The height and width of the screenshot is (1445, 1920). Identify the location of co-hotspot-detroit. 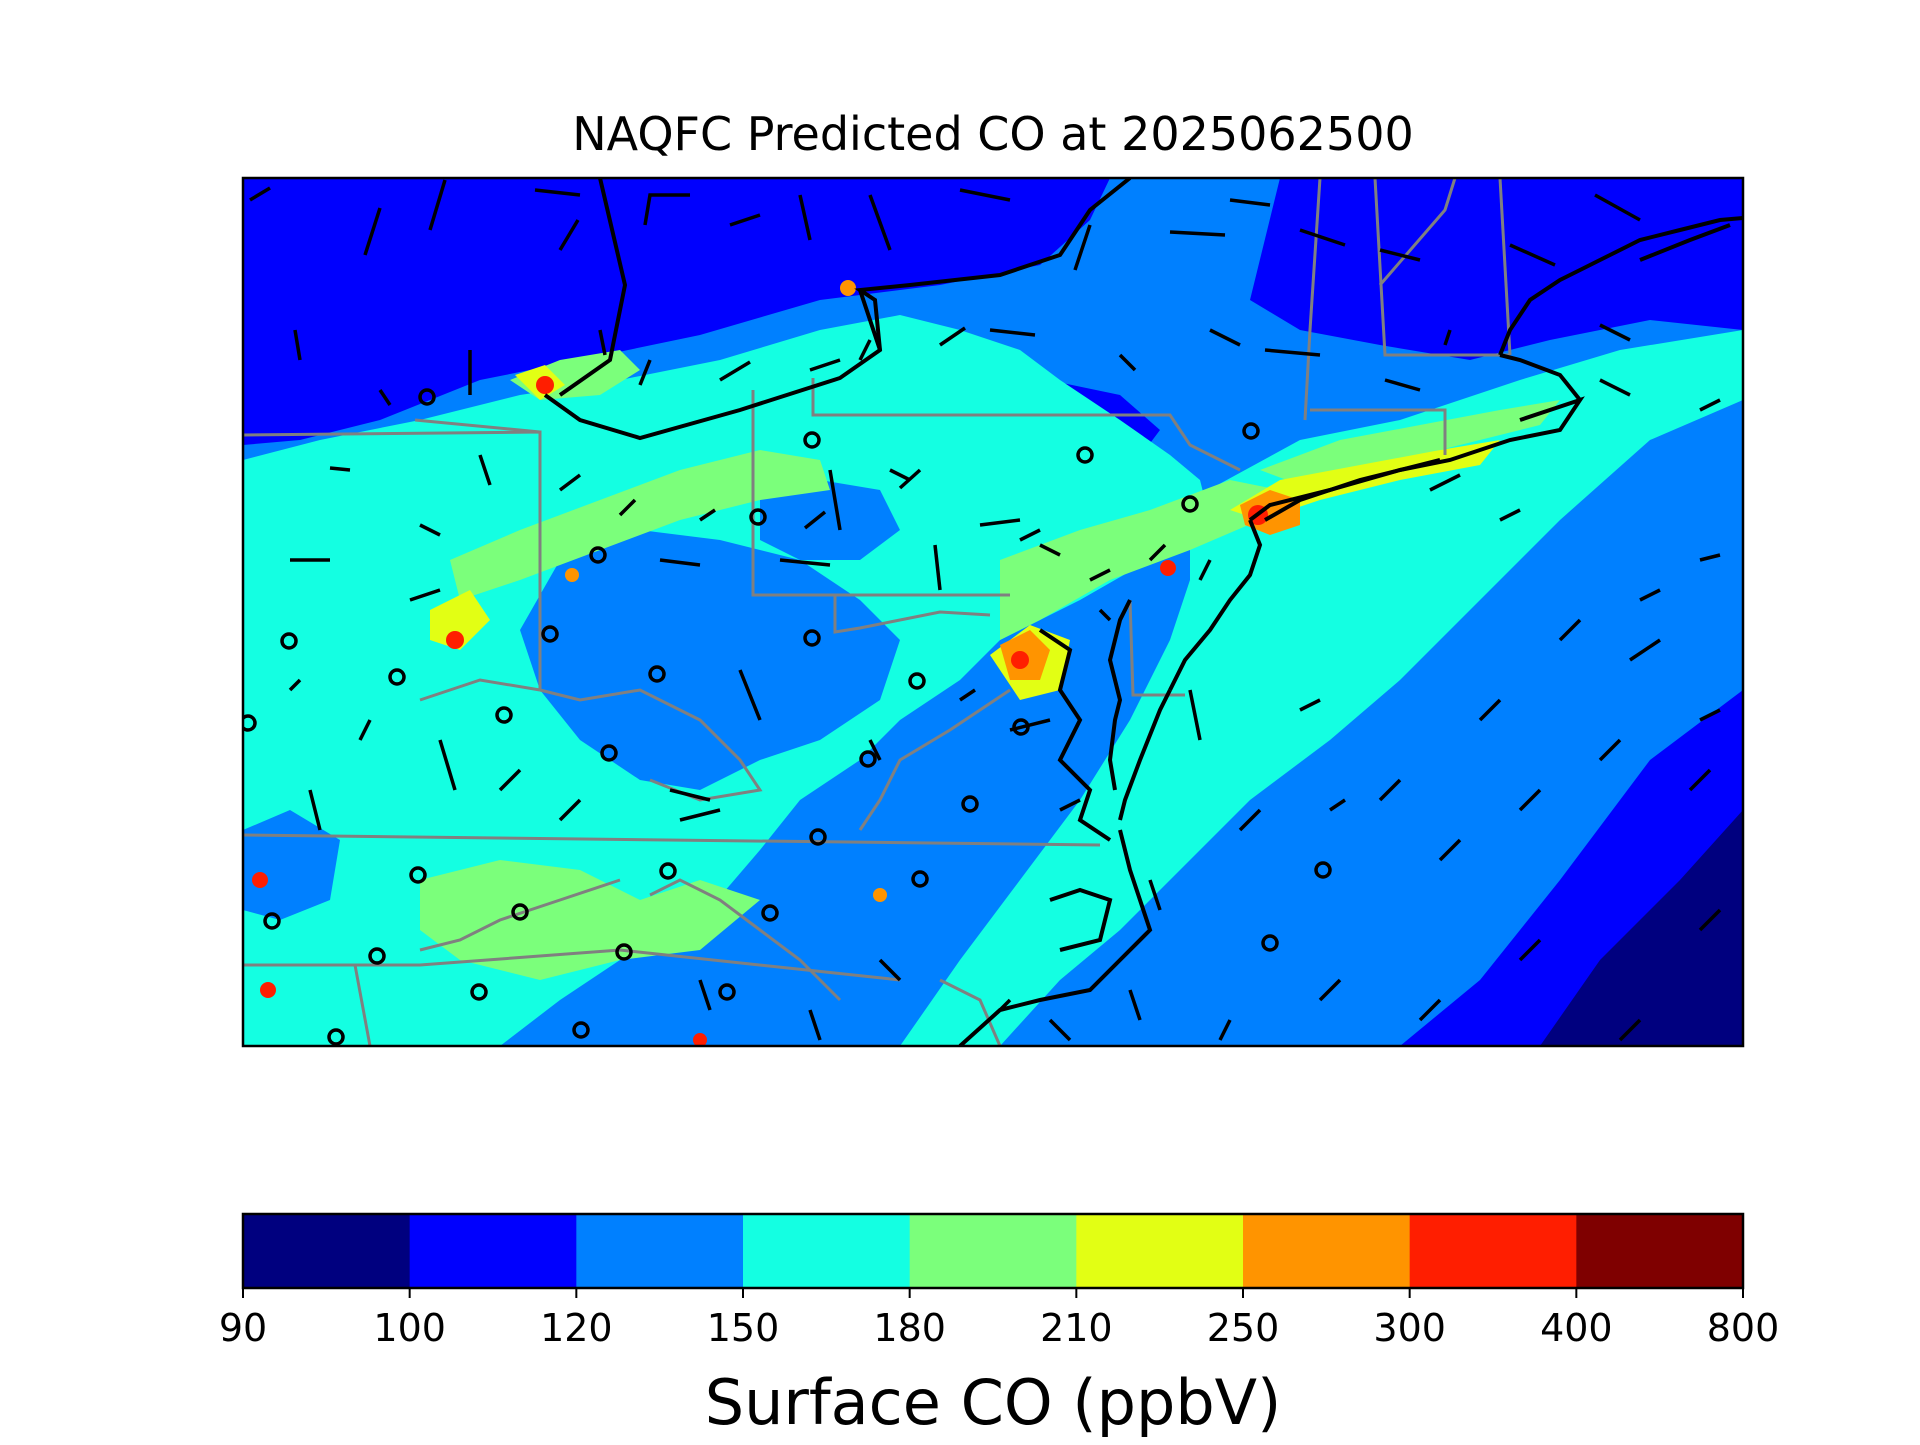
(572, 575).